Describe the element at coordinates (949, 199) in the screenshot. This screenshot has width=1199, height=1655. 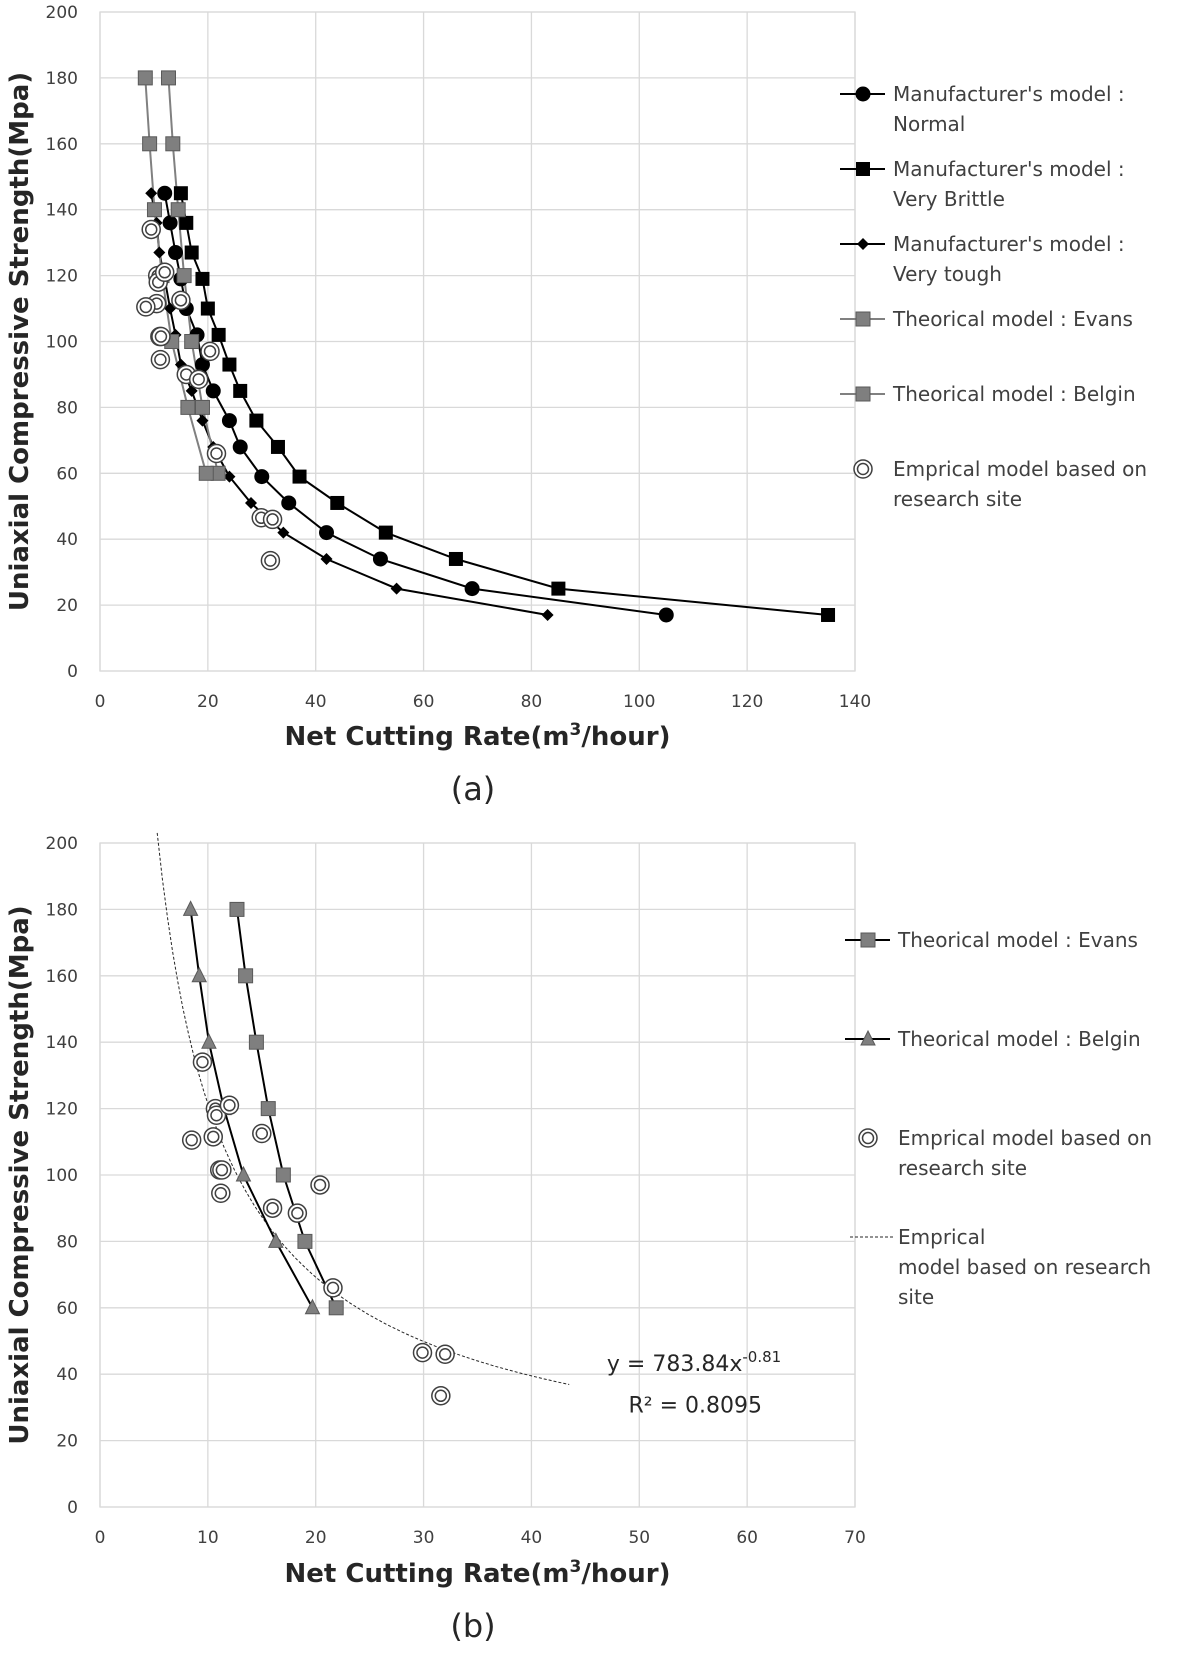
I see `legend-label: Very Brittle` at that location.